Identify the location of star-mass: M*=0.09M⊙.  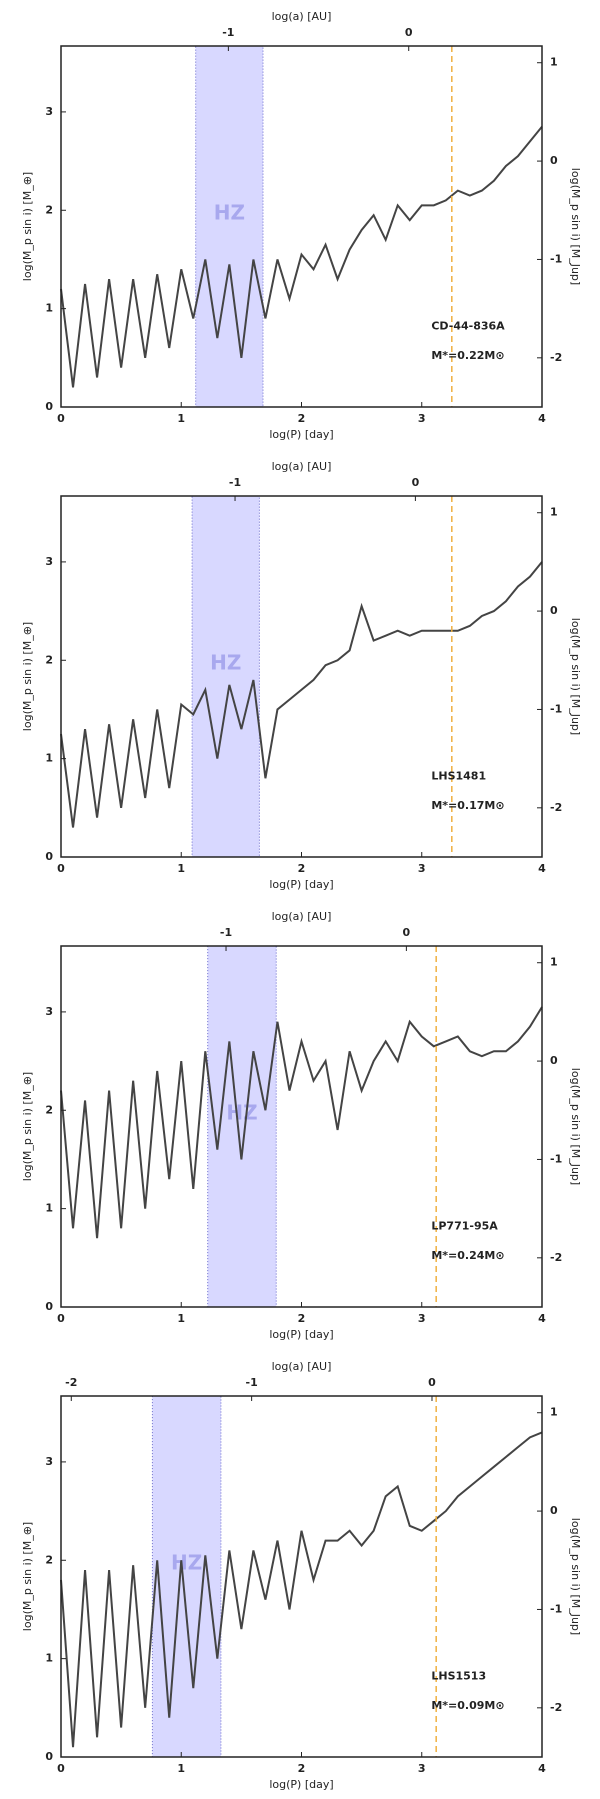
(467, 1705).